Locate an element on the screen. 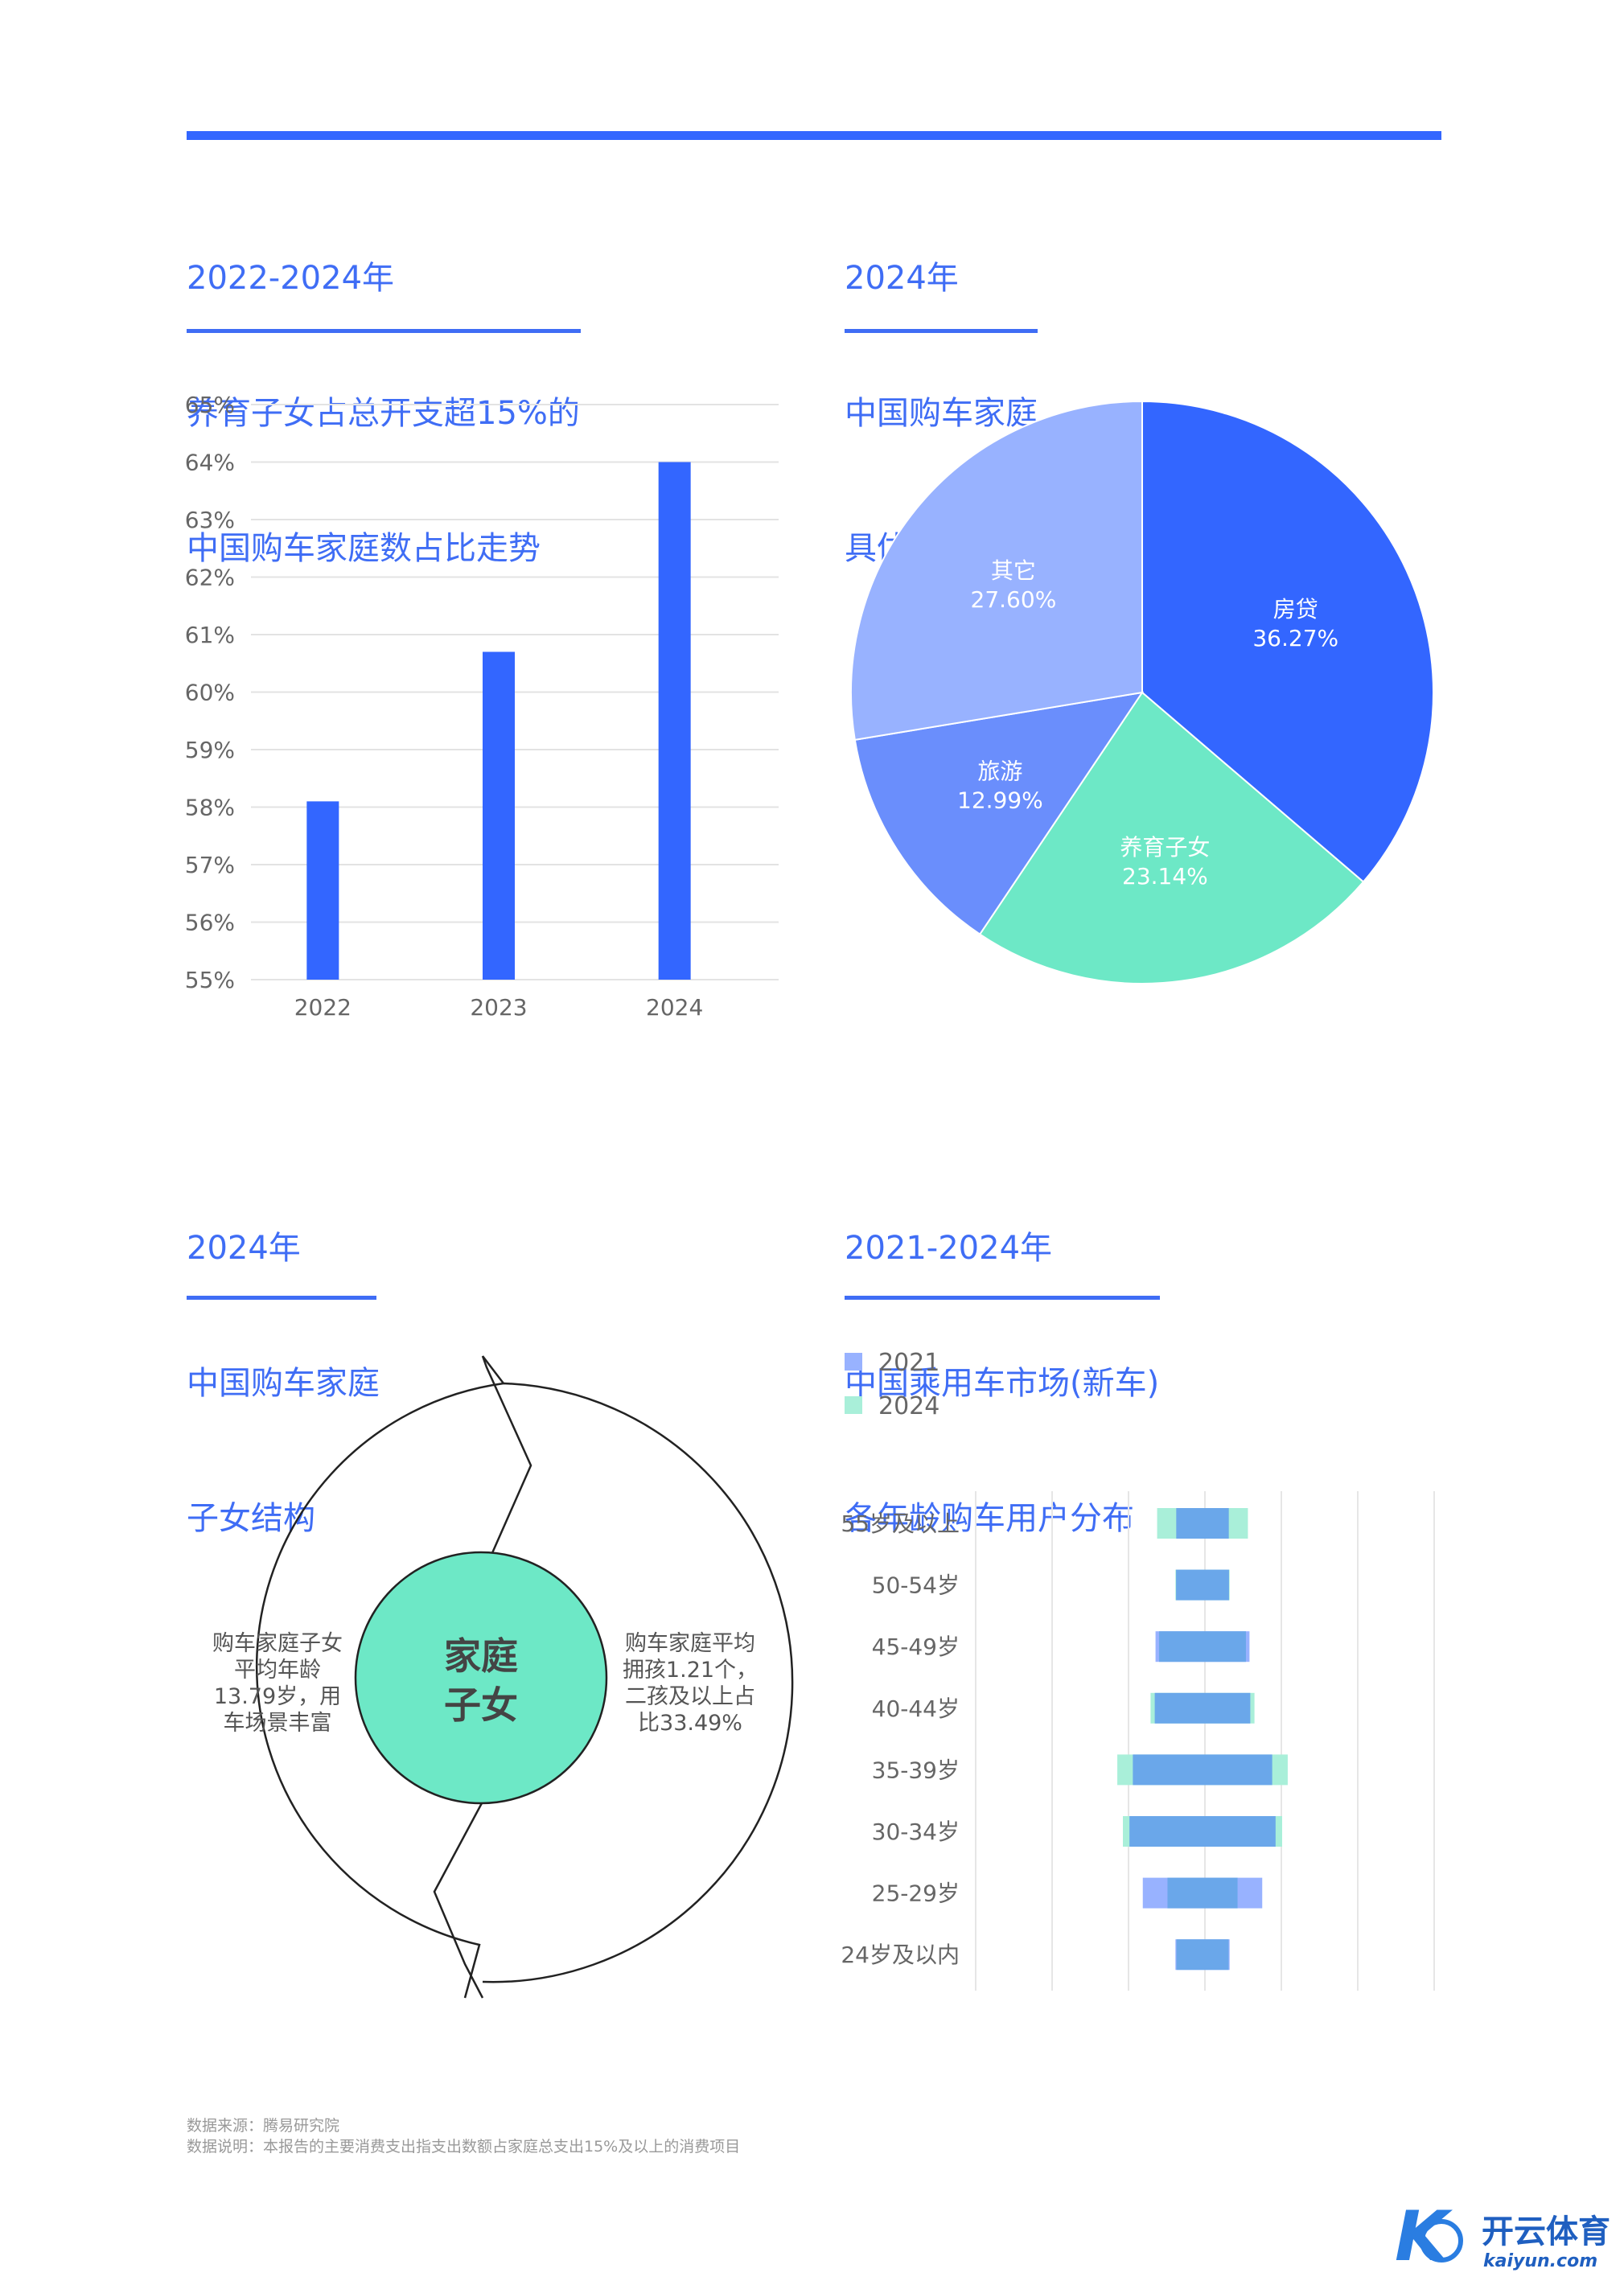  arrow-top is located at coordinates (507, 1465).